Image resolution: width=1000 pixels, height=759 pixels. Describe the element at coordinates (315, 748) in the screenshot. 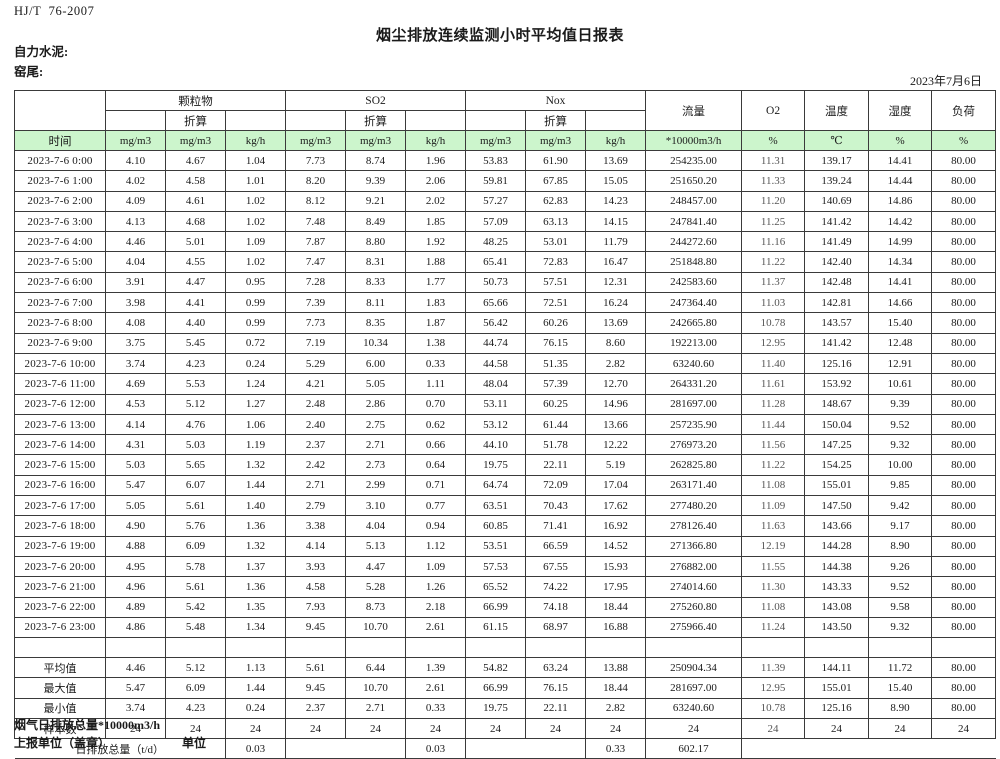

I see `daily-total-so2-raw` at that location.